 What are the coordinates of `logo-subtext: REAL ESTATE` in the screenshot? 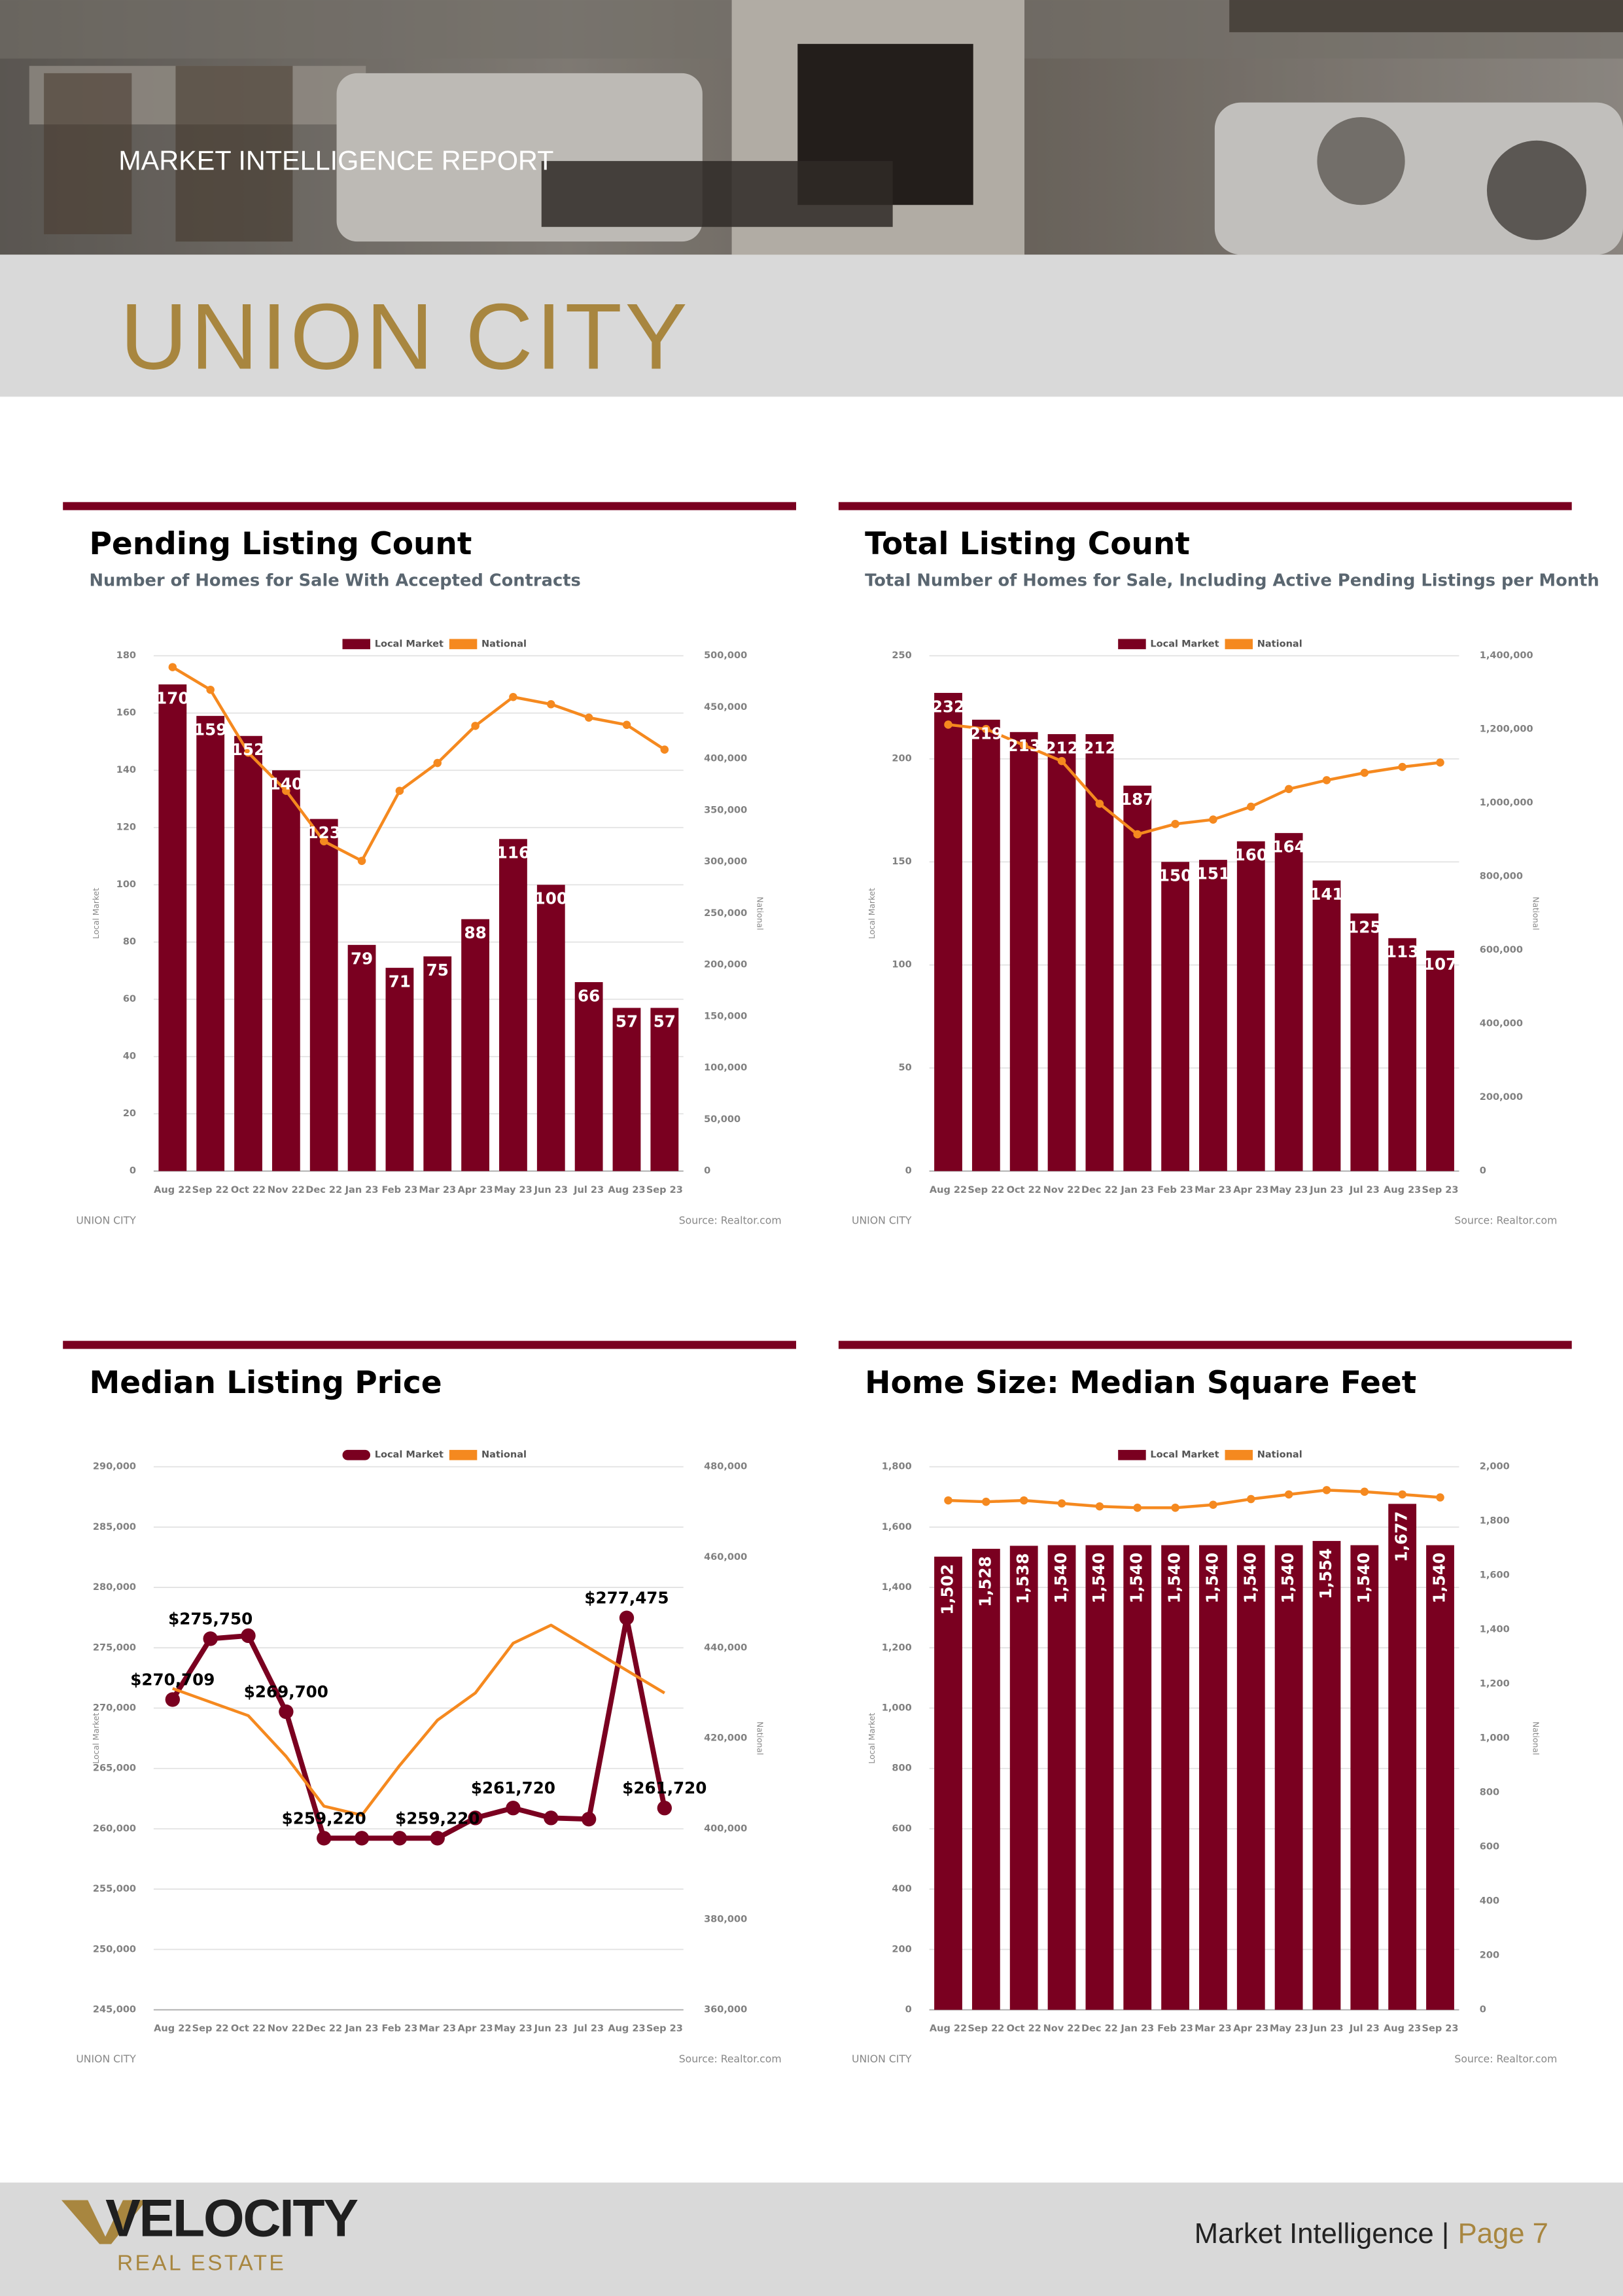 It's located at (202, 2264).